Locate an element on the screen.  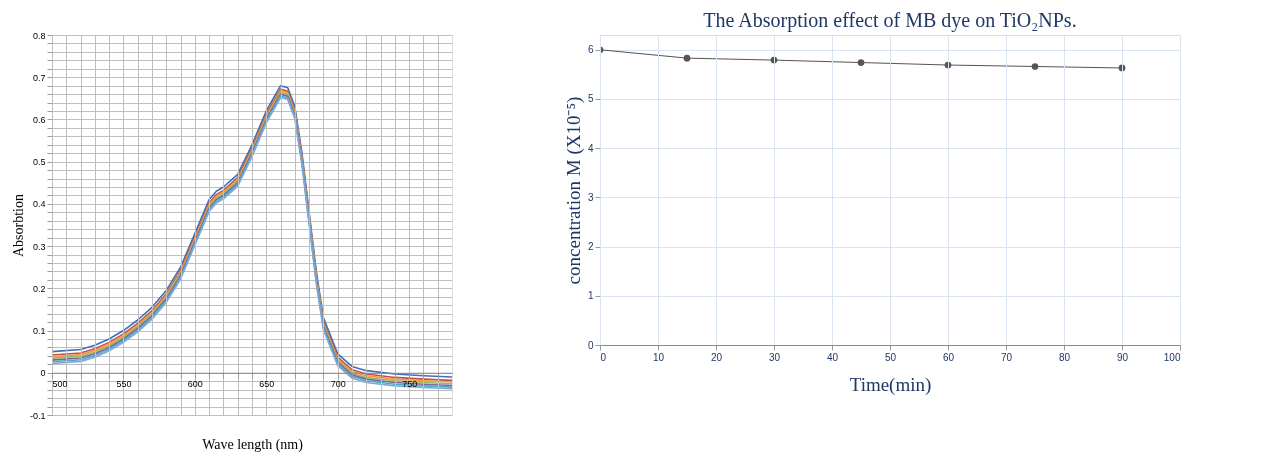
x-tick-label: 50 is located at coordinates (890, 357).